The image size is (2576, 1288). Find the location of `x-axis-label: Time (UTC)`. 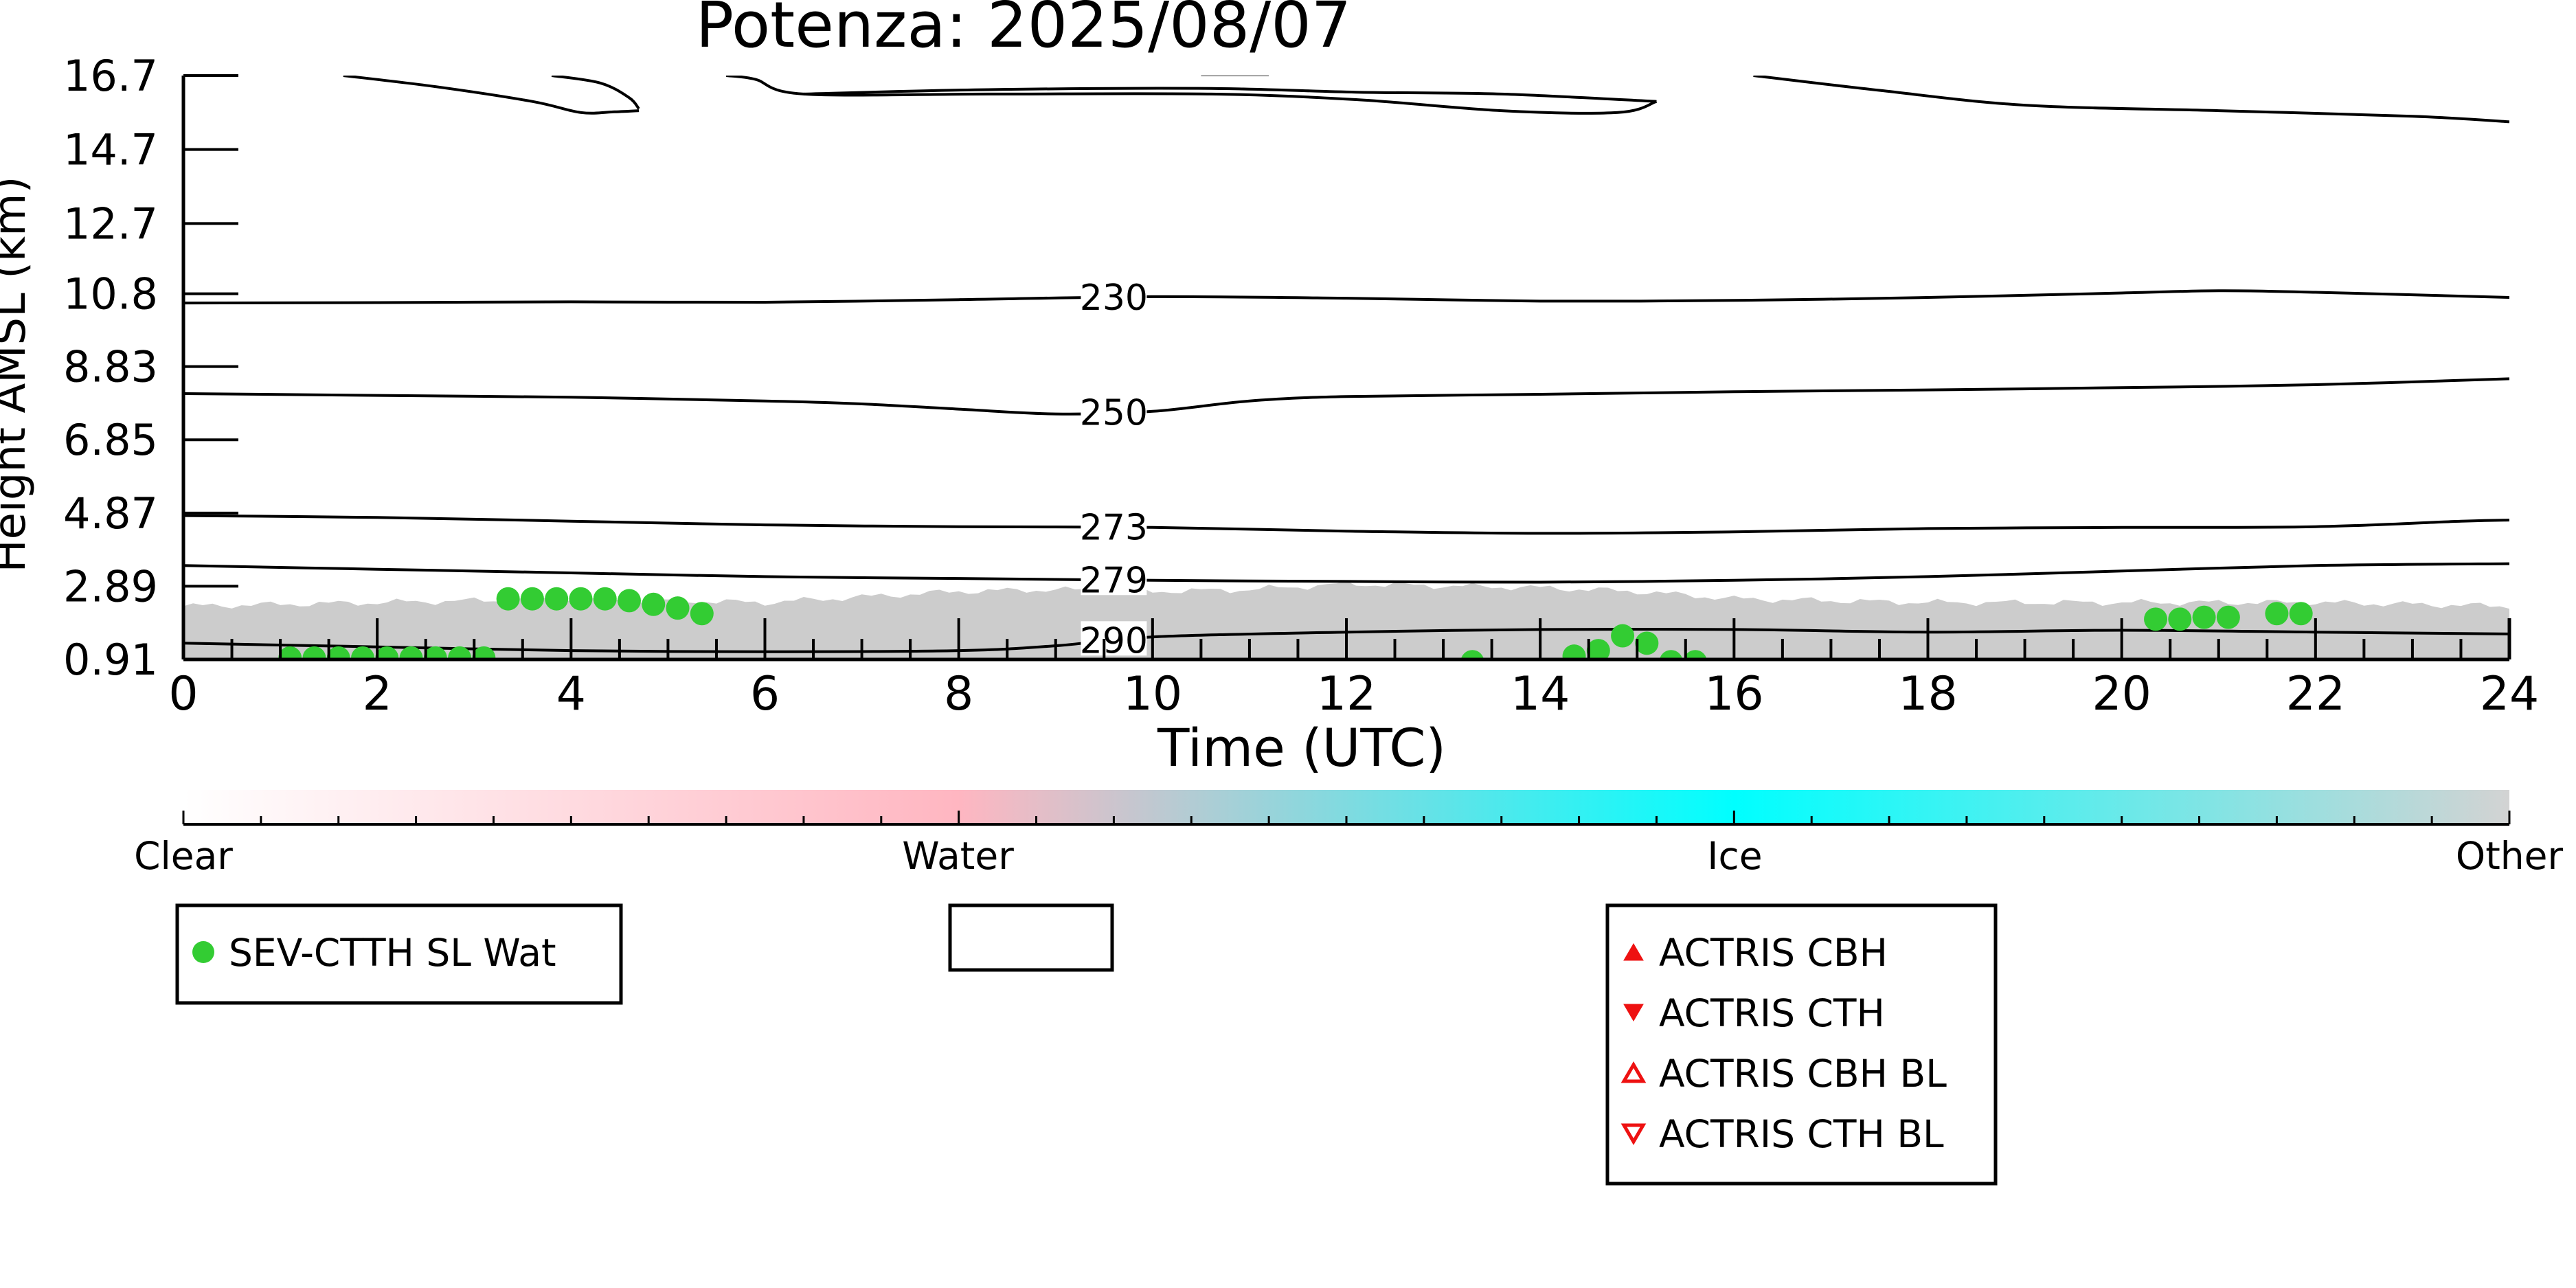

x-axis-label: Time (UTC) is located at coordinates (1301, 747).